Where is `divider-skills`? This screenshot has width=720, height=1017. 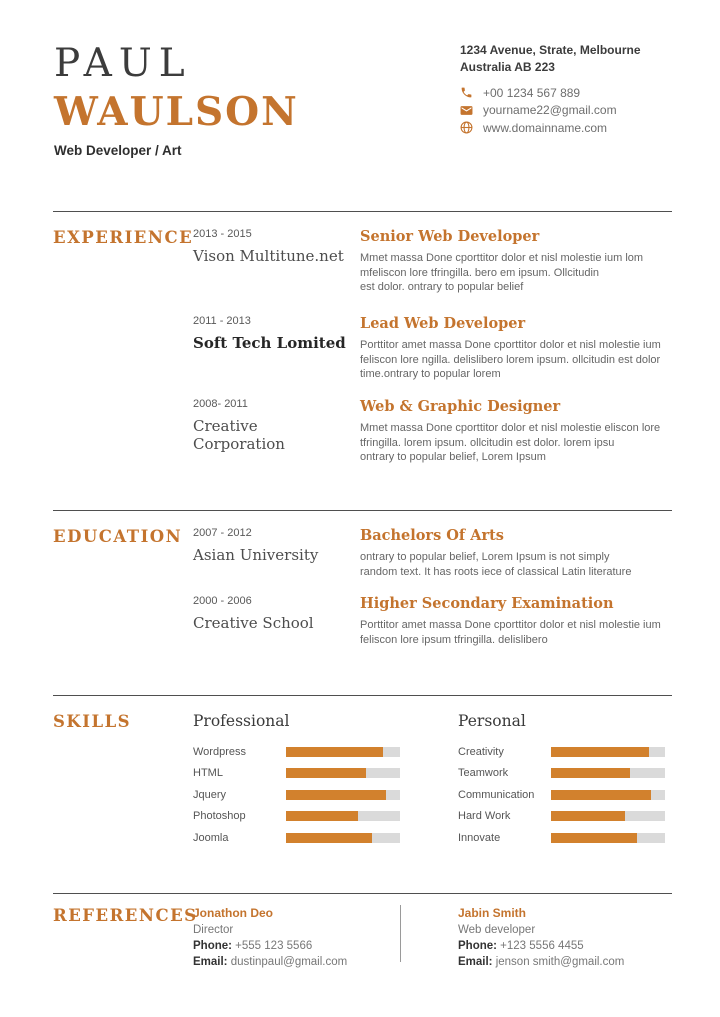 divider-skills is located at coordinates (362, 695).